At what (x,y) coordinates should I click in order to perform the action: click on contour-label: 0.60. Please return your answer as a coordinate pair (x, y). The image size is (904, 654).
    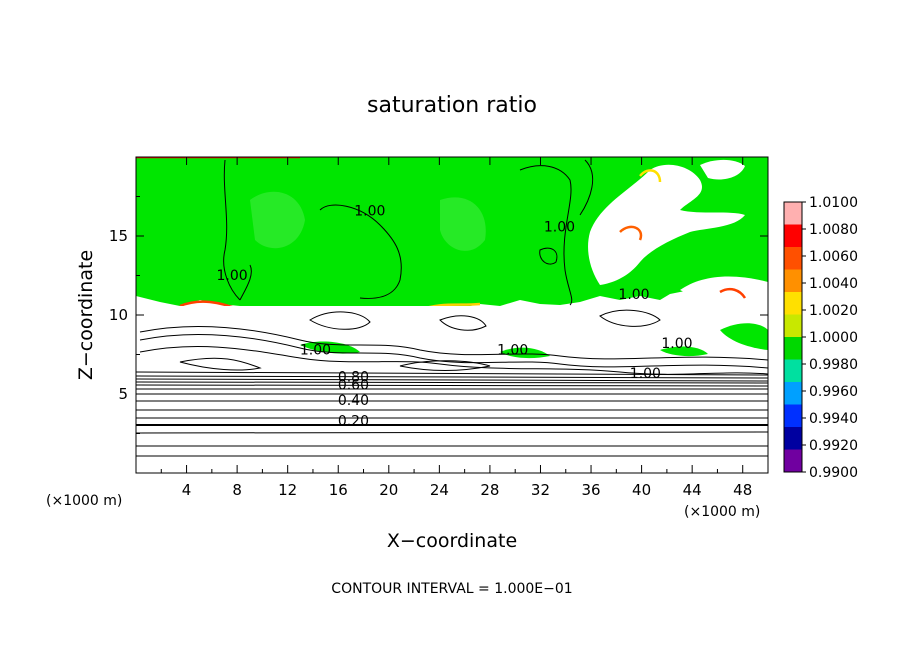
    Looking at the image, I should click on (353, 385).